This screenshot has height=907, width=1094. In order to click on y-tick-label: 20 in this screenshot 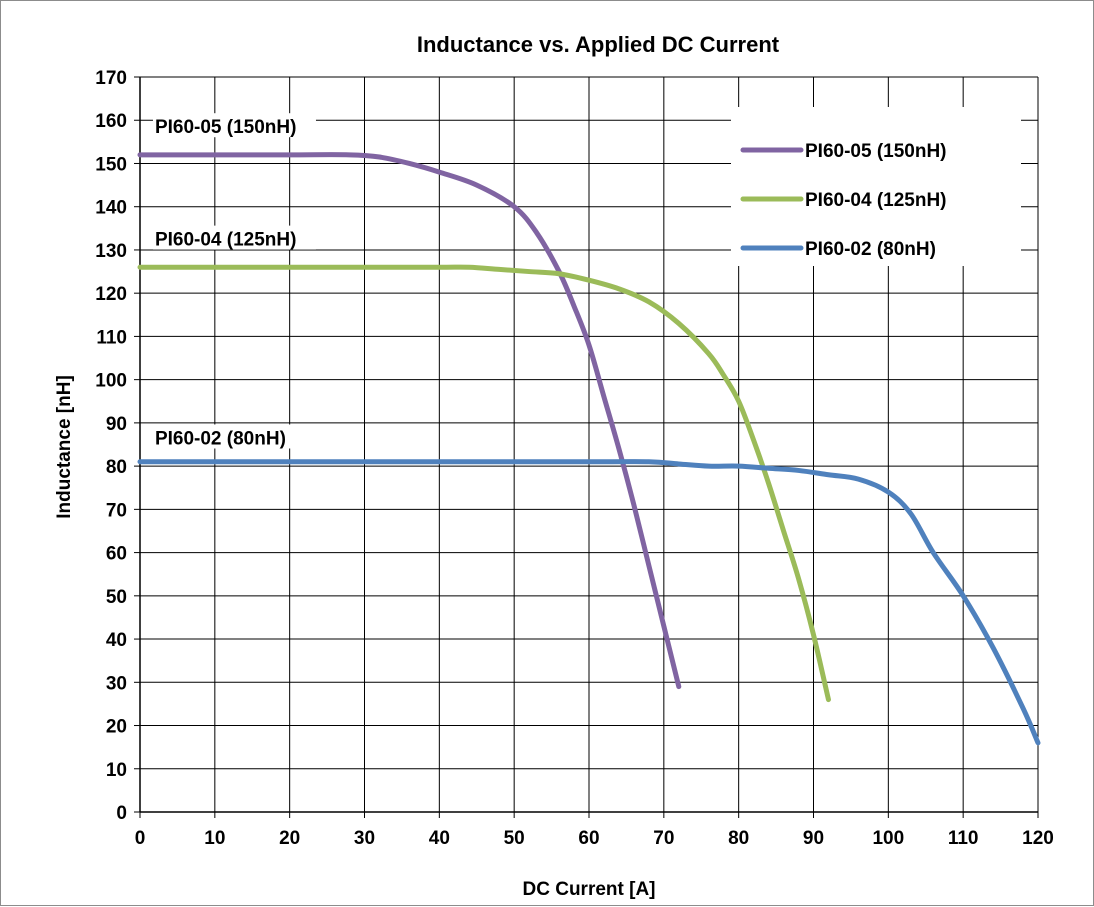, I will do `click(116, 727)`.